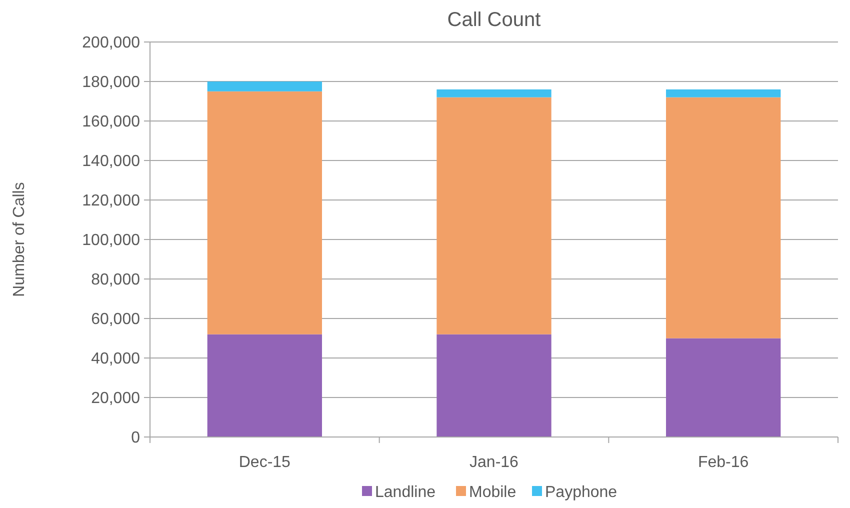 The width and height of the screenshot is (850, 508). I want to click on y-tick-label: 40,000, so click(115, 359).